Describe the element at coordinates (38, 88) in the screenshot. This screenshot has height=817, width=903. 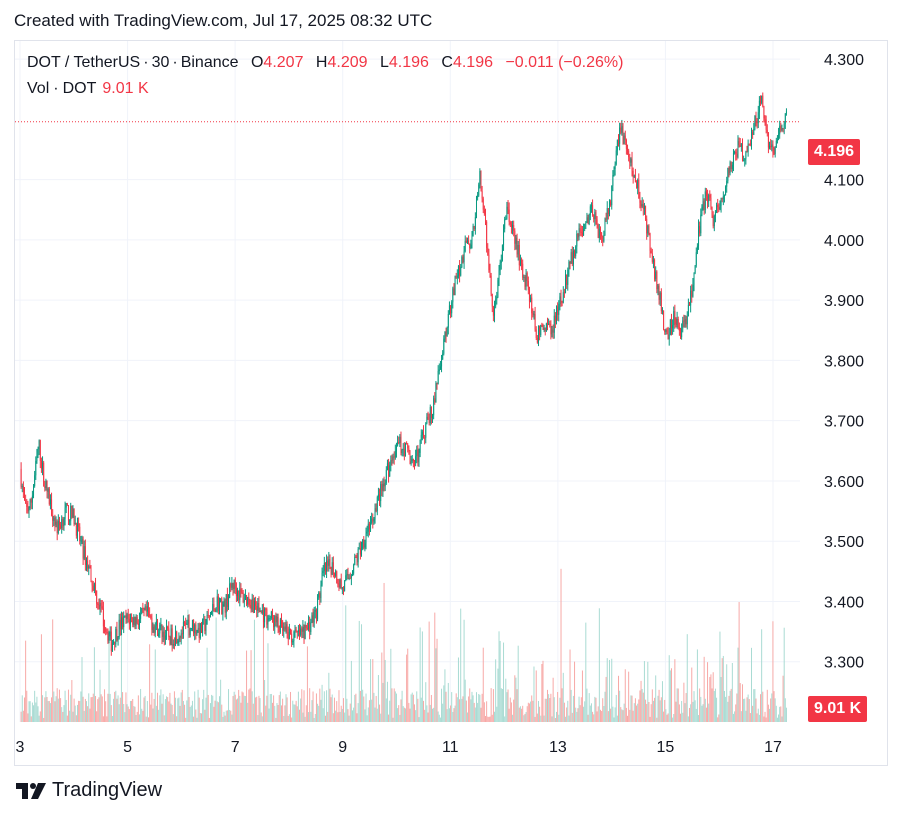
I see `vol-label: Vol` at that location.